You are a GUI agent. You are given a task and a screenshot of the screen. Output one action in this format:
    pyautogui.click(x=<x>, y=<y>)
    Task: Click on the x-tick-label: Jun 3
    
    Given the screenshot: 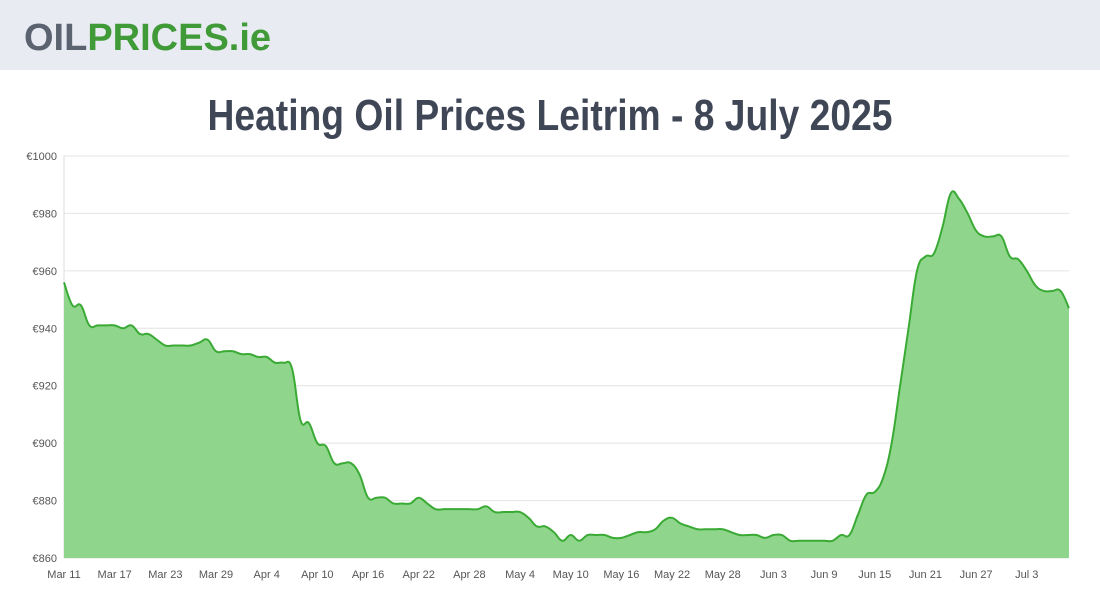 What is the action you would take?
    pyautogui.click(x=773, y=575)
    